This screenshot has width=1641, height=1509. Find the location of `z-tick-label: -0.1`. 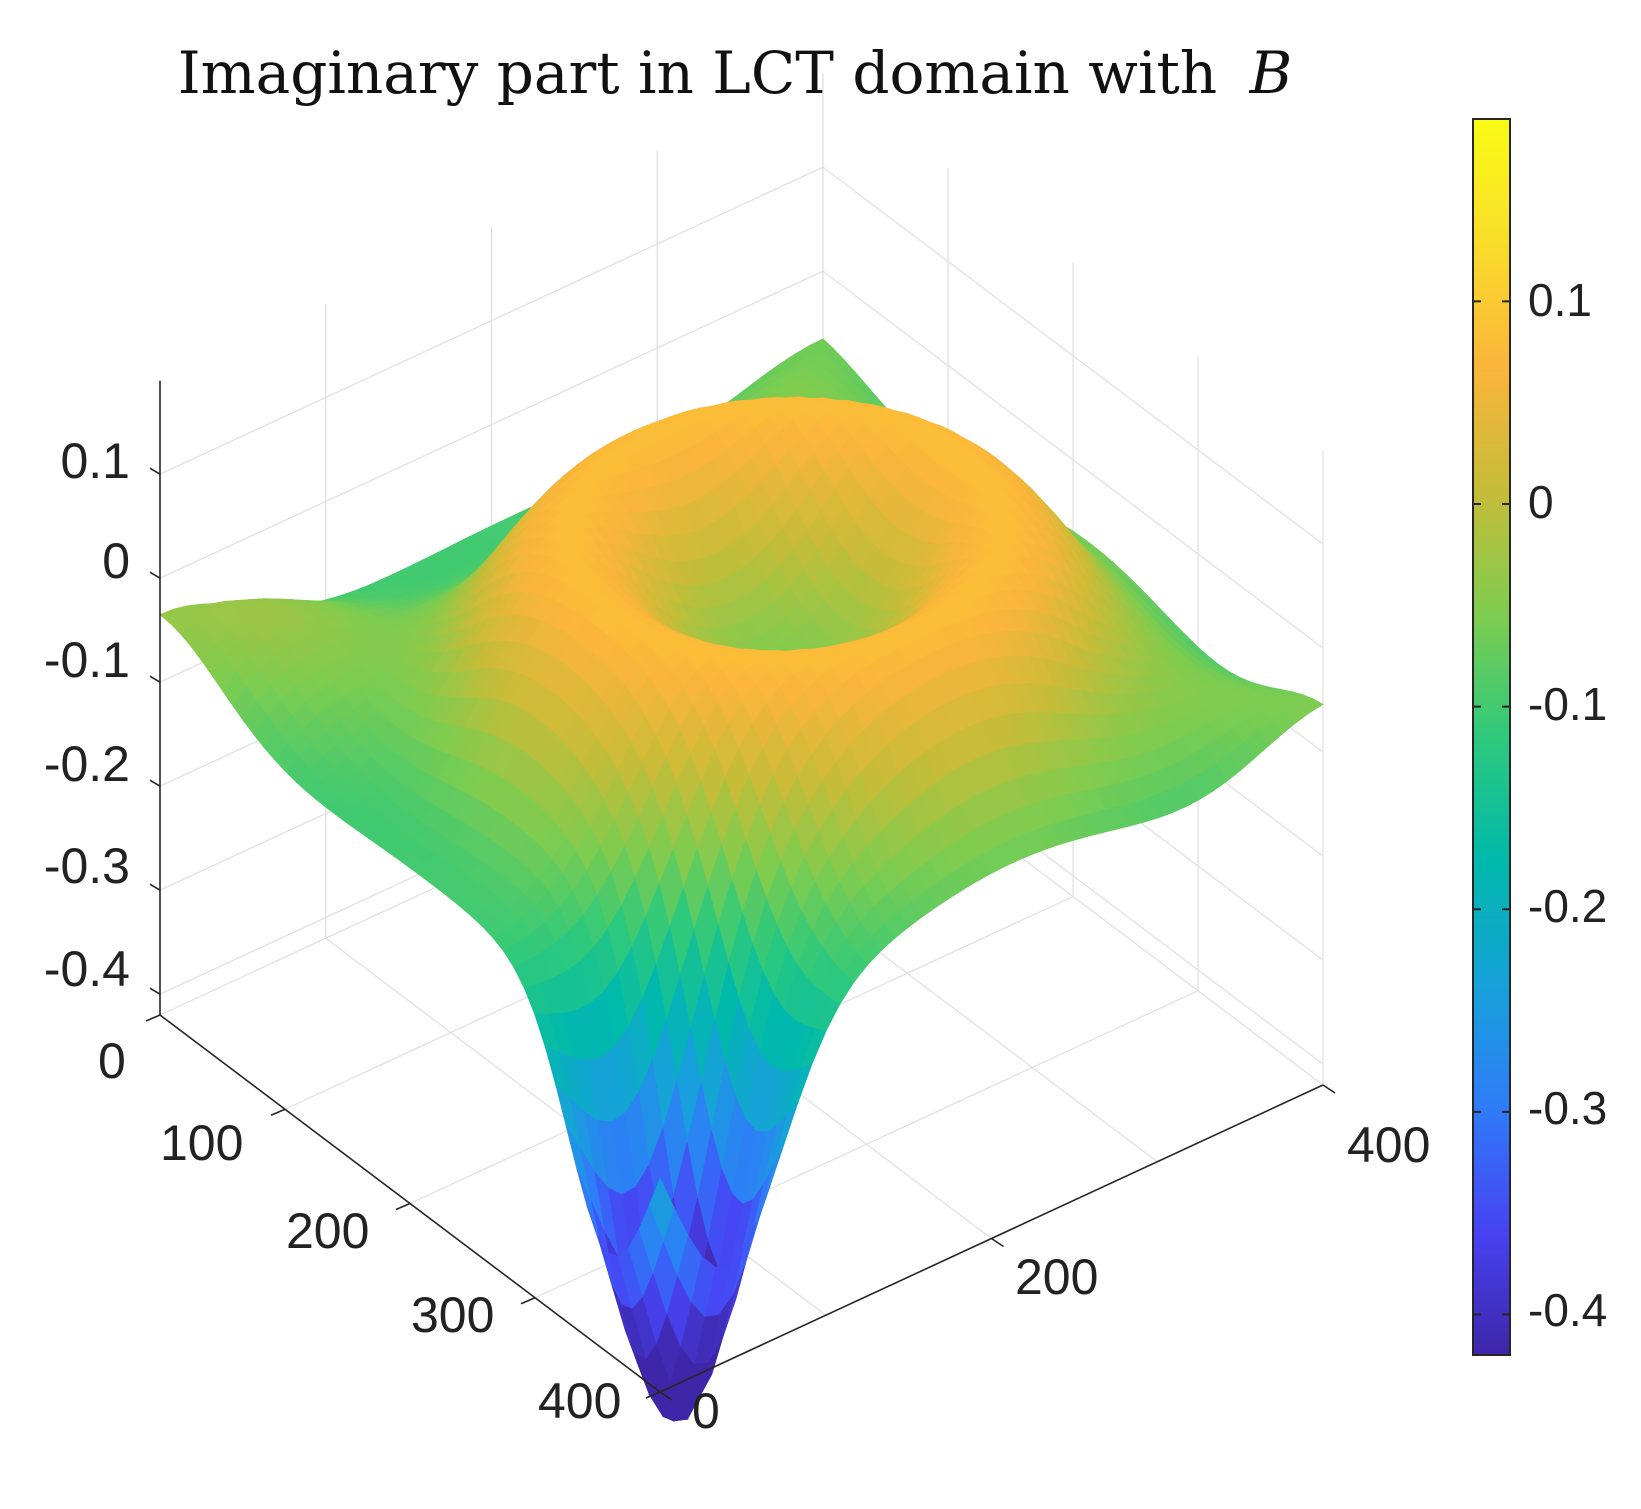

z-tick-label: -0.1 is located at coordinates (87, 660).